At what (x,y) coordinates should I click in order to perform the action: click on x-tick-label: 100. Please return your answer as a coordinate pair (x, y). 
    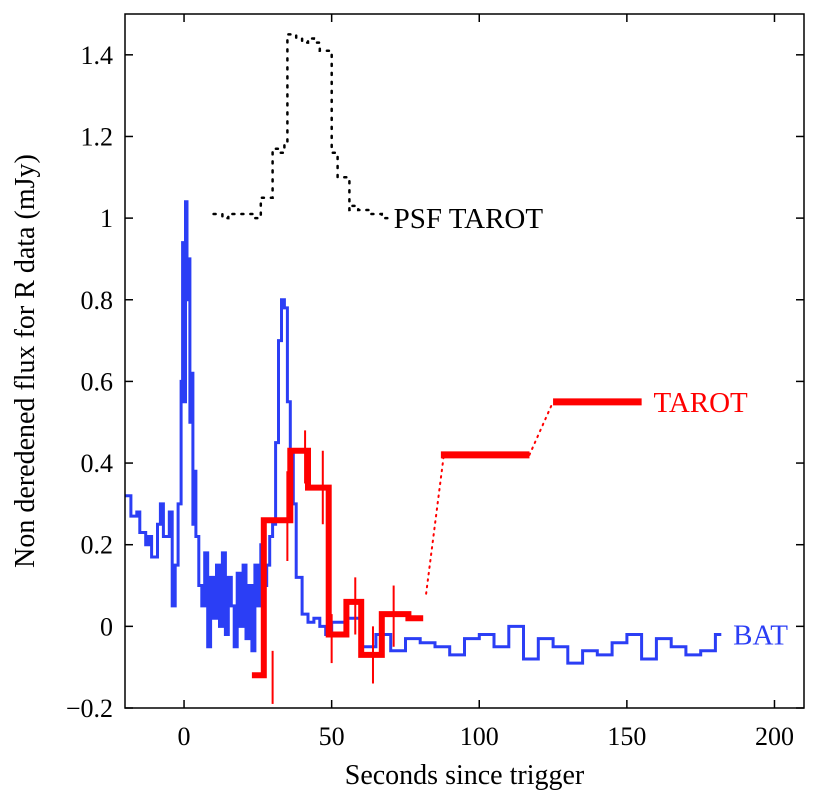
    Looking at the image, I should click on (479, 736).